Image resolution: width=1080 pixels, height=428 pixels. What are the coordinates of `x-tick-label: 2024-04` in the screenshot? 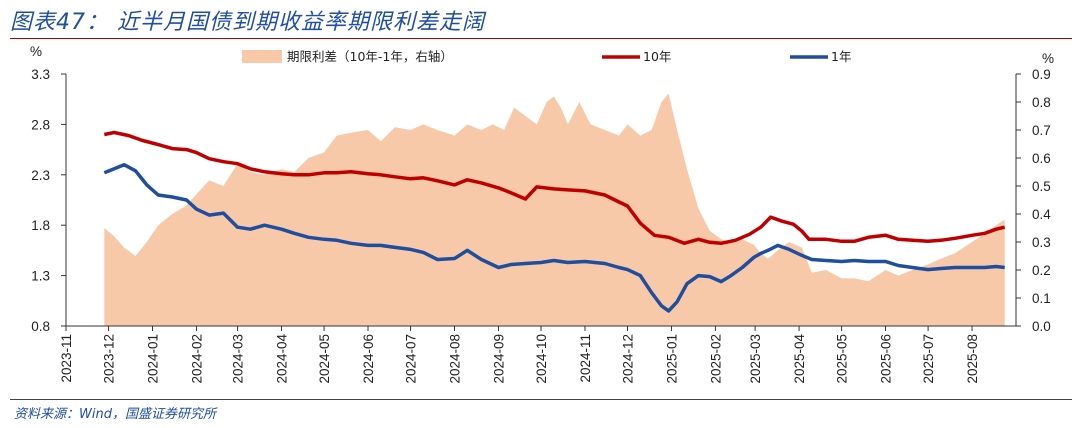 It's located at (282, 359).